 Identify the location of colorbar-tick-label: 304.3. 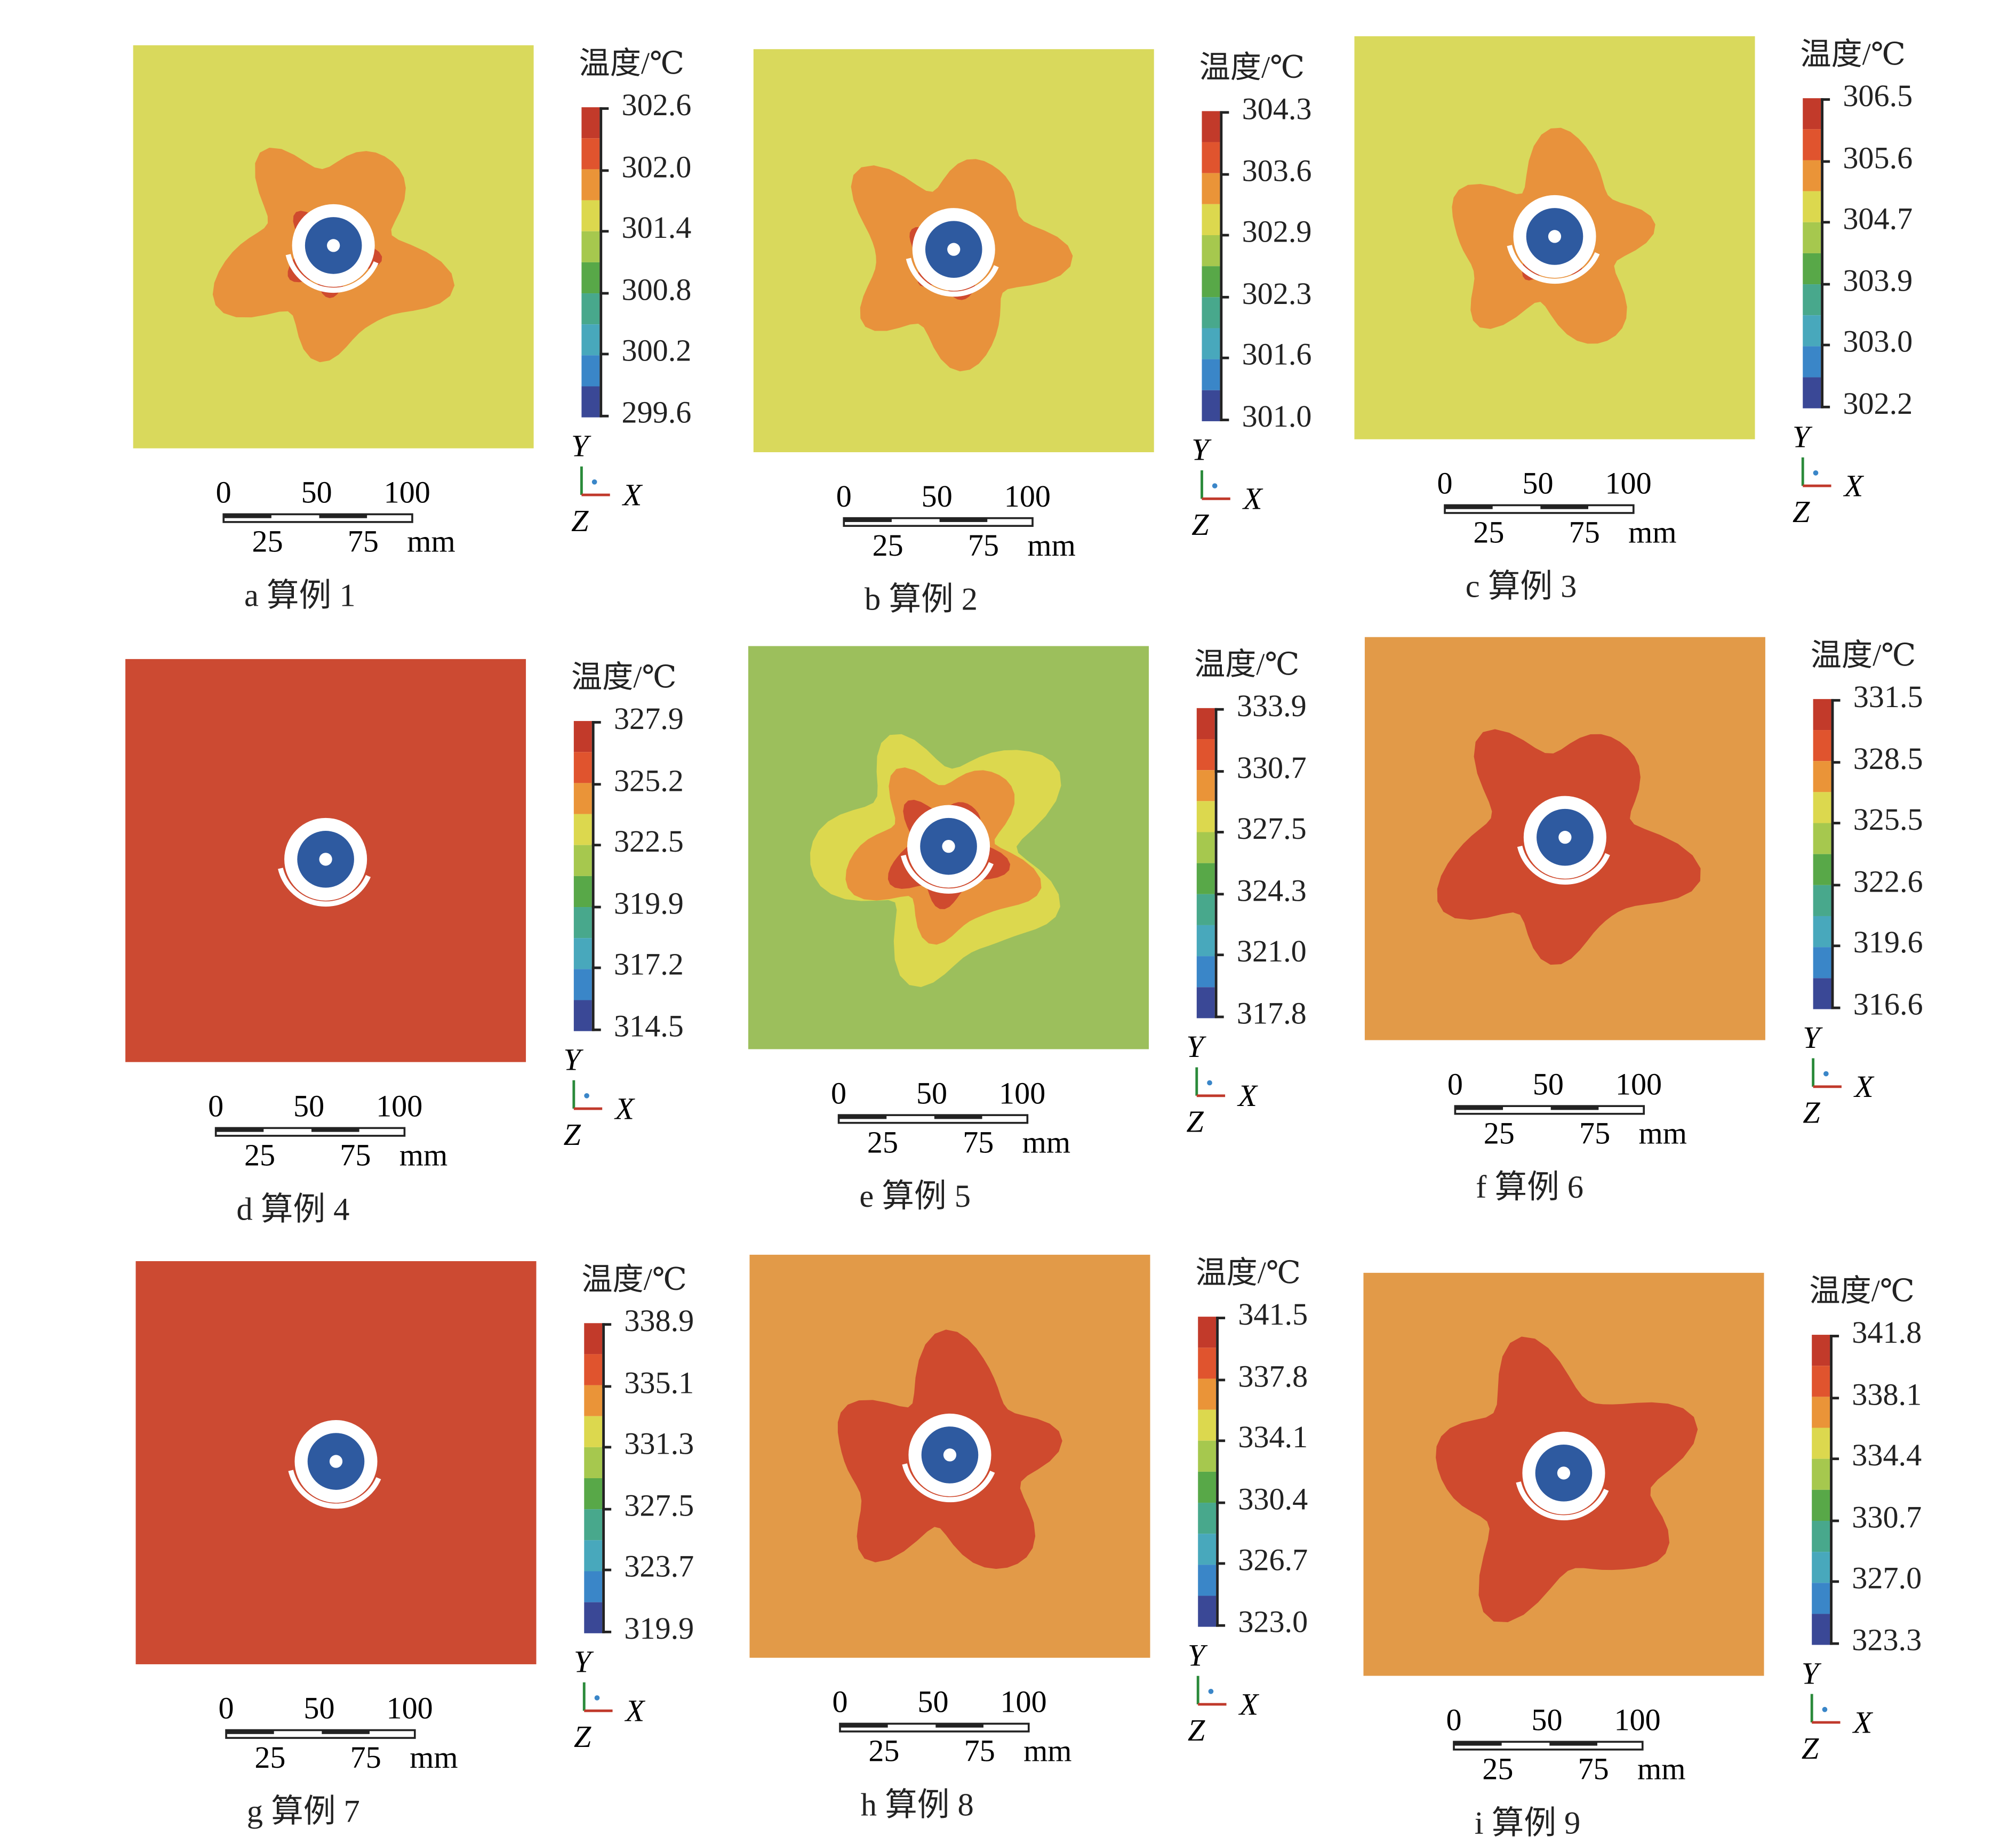
(1277, 110).